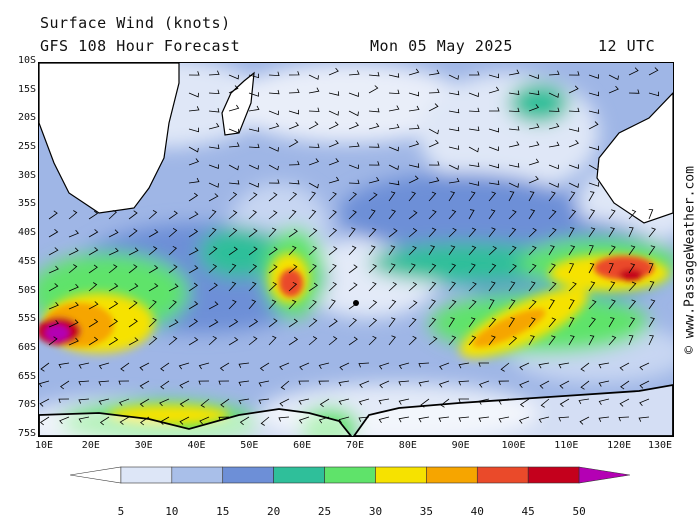 The height and width of the screenshot is (525, 700). What do you see at coordinates (121, 511) in the screenshot?
I see `colorbar-label: 5` at bounding box center [121, 511].